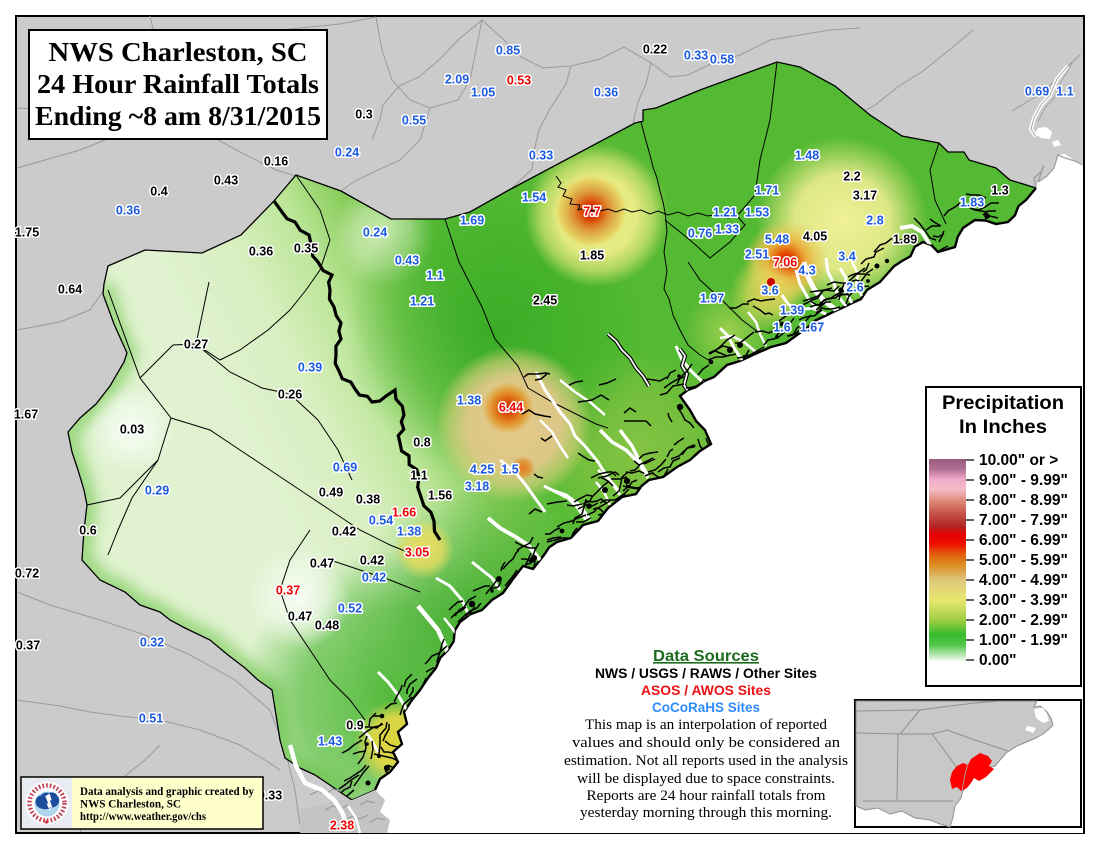 The image size is (1100, 850). I want to click on svg-text: 0.39, so click(310, 368).